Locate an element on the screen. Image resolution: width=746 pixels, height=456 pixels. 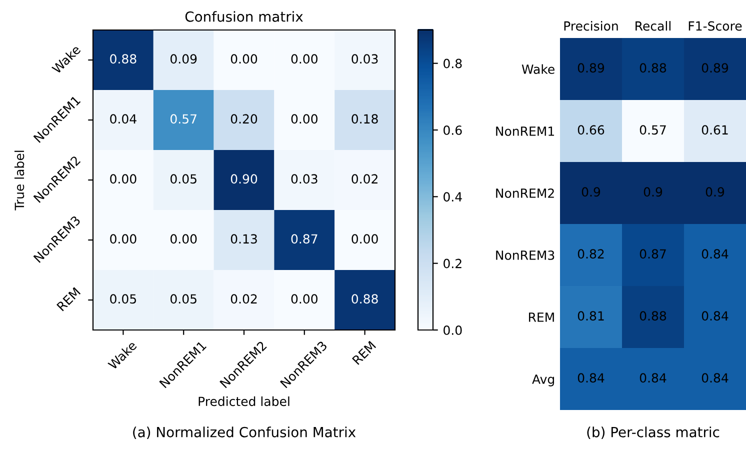
data-label: 0.90 is located at coordinates (244, 179).